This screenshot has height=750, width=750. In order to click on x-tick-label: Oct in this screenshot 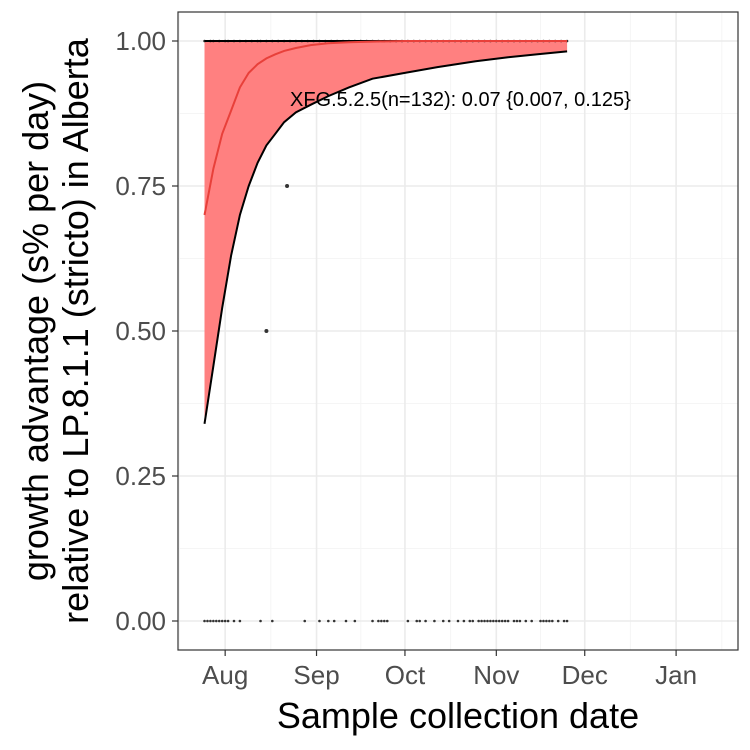, I will do `click(405, 675)`.